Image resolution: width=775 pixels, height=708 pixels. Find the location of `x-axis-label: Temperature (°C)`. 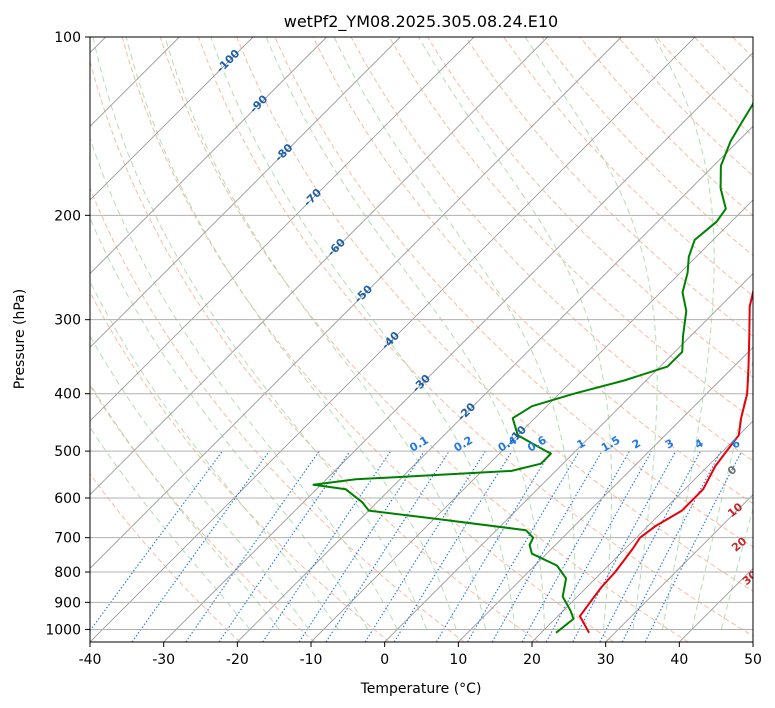

x-axis-label: Temperature (°C) is located at coordinates (421, 689).